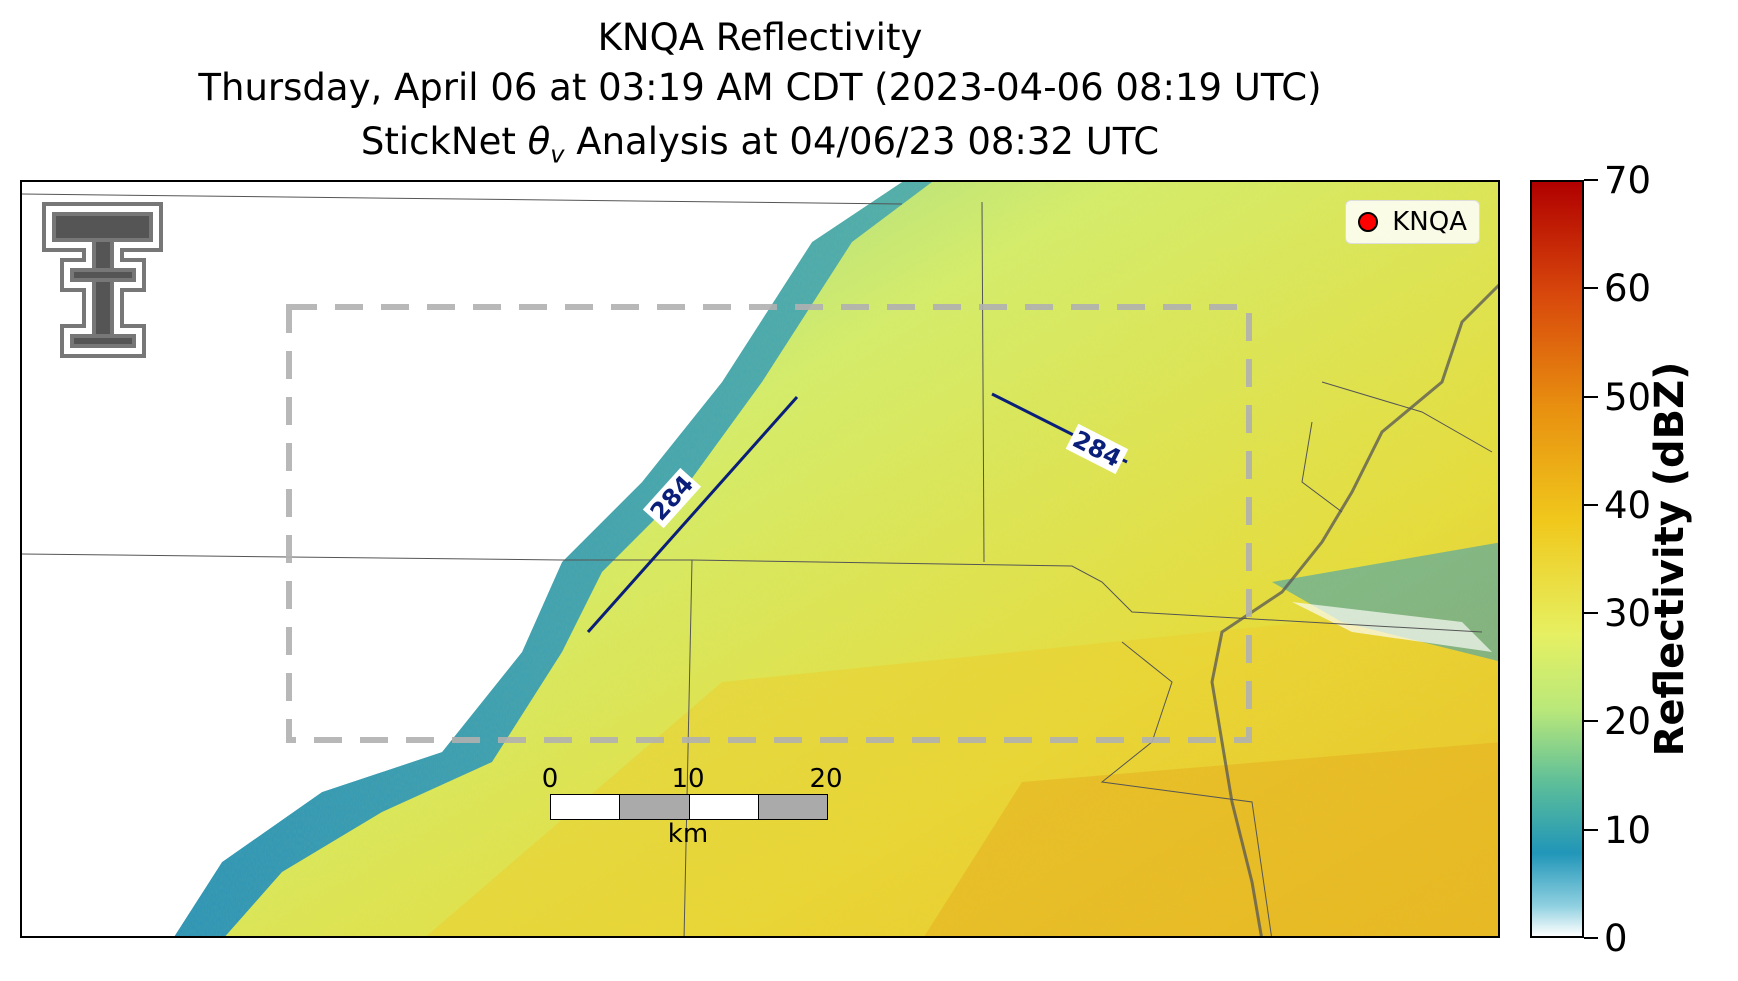  I want to click on scale-tick-0: 0, so click(550, 779).